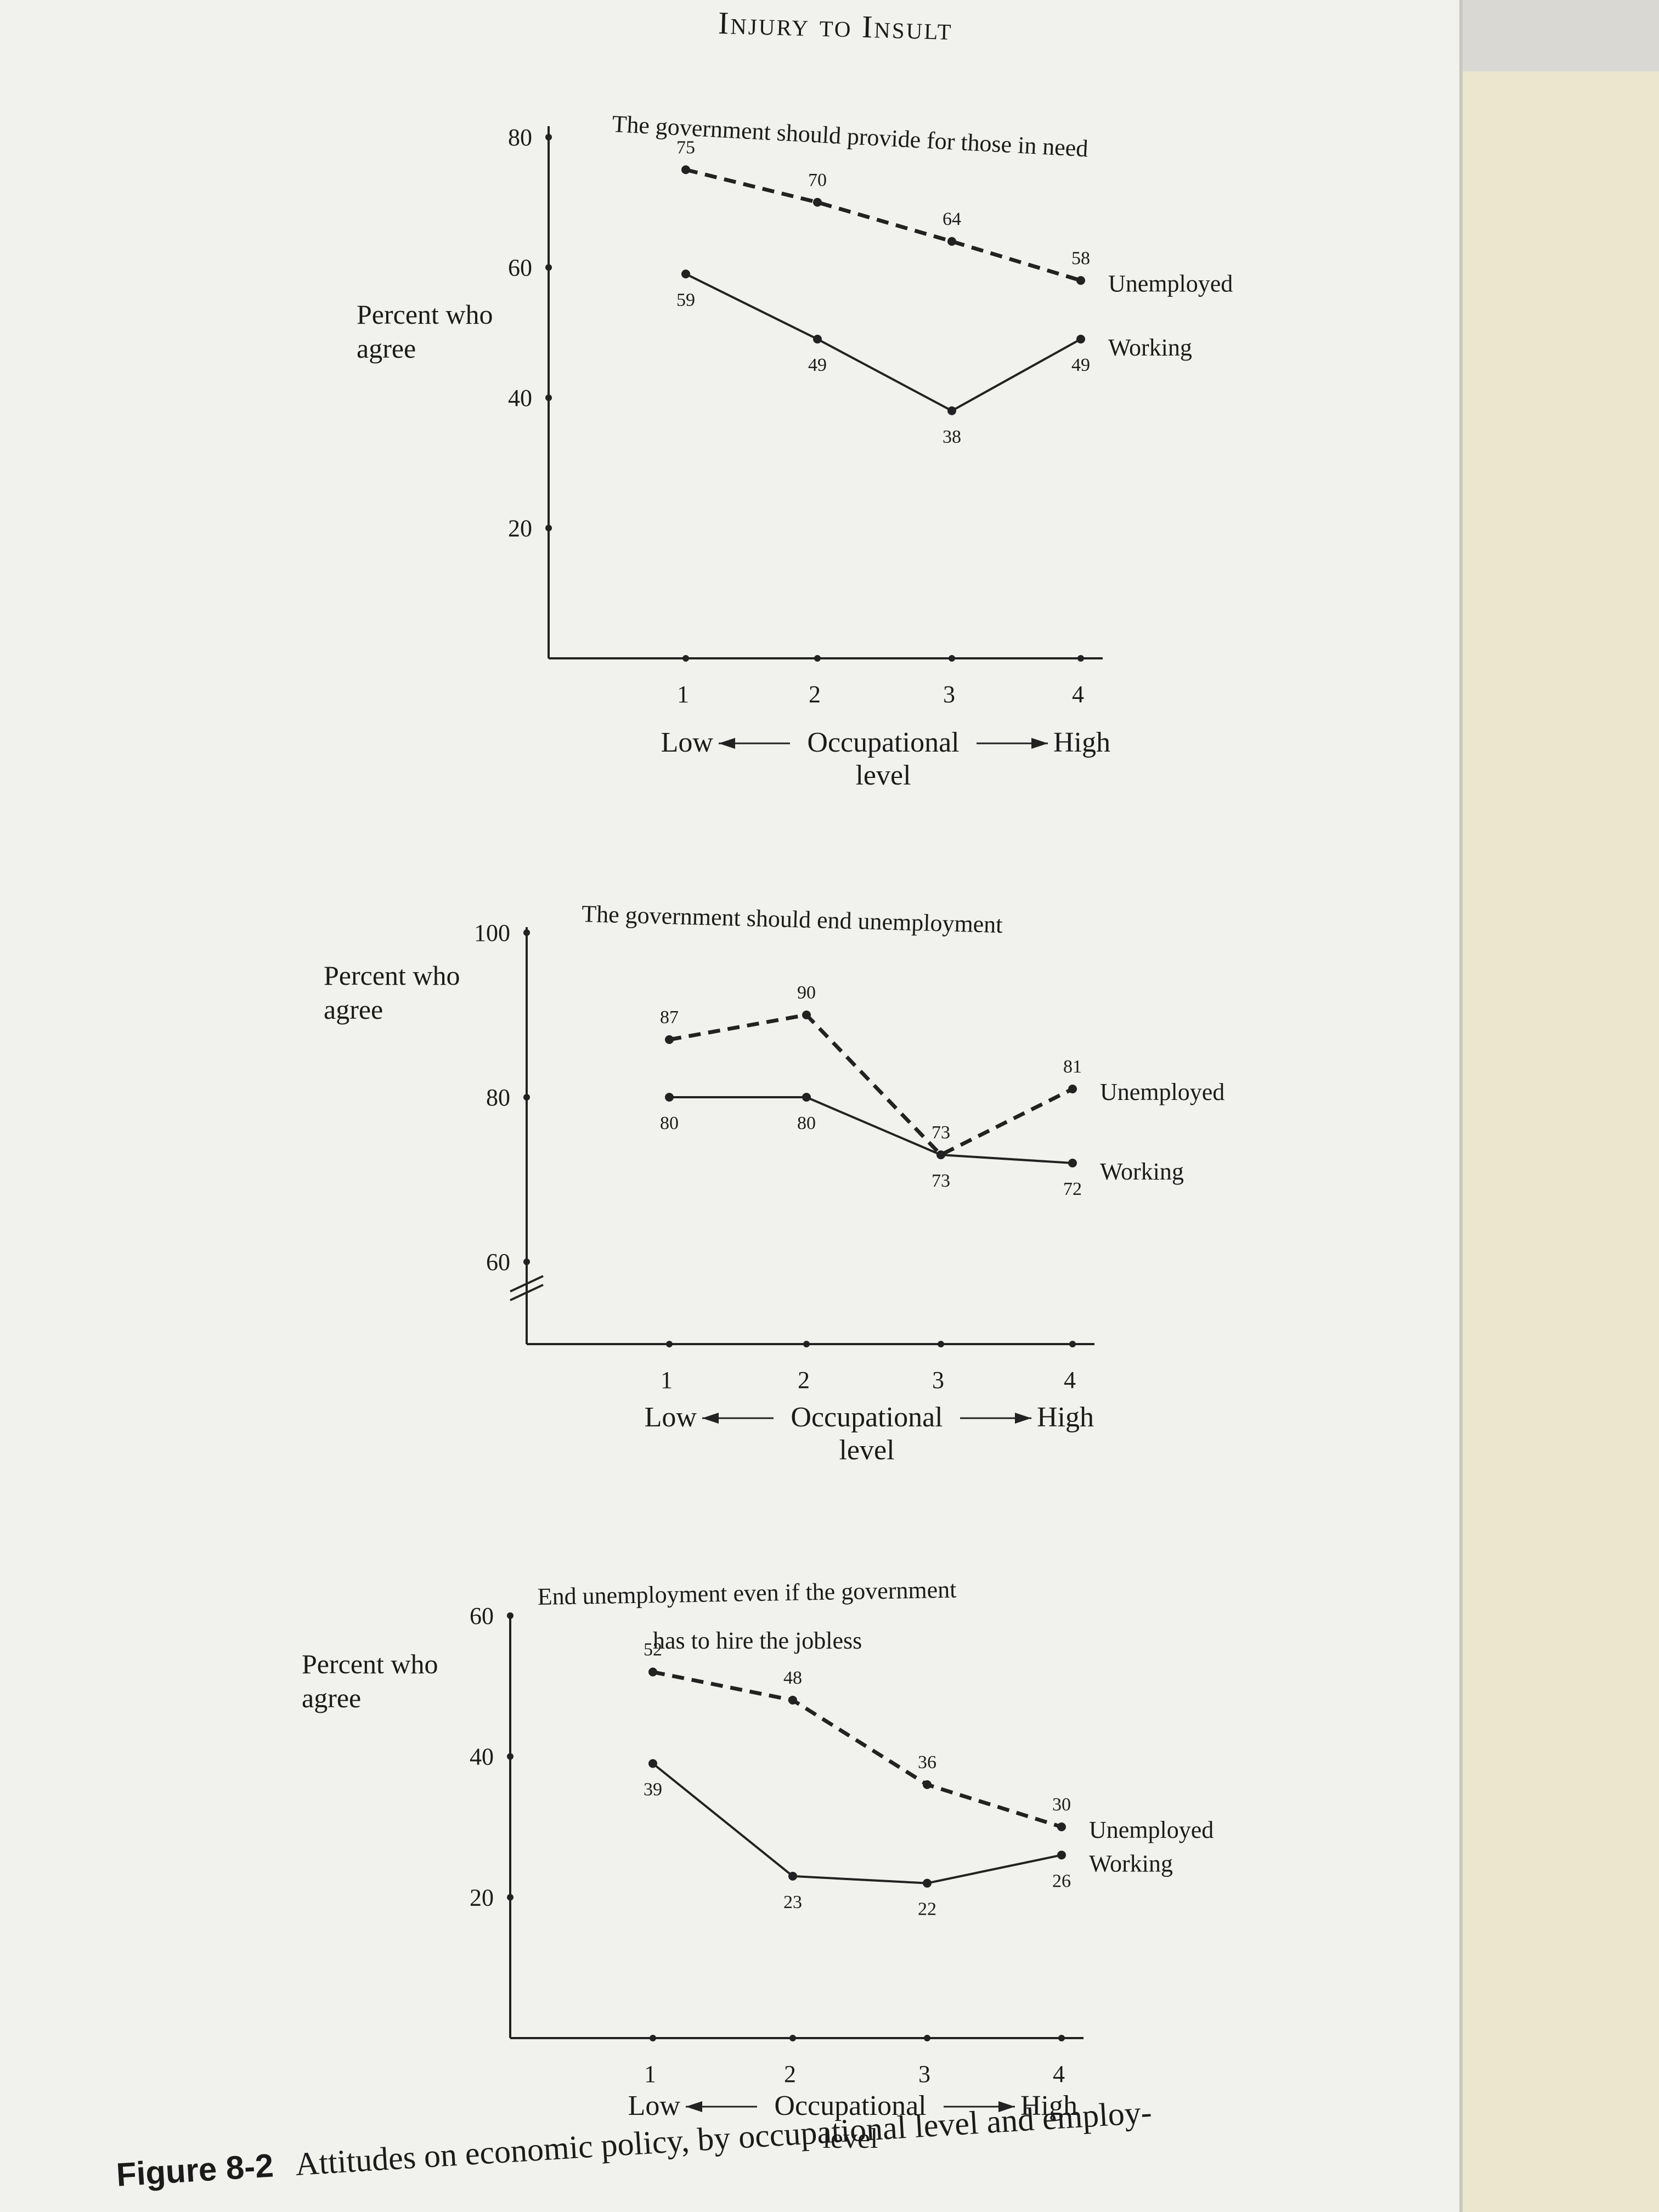 The image size is (1659, 2212). What do you see at coordinates (685, 147) in the screenshot?
I see `data-label-unemployed: 75` at bounding box center [685, 147].